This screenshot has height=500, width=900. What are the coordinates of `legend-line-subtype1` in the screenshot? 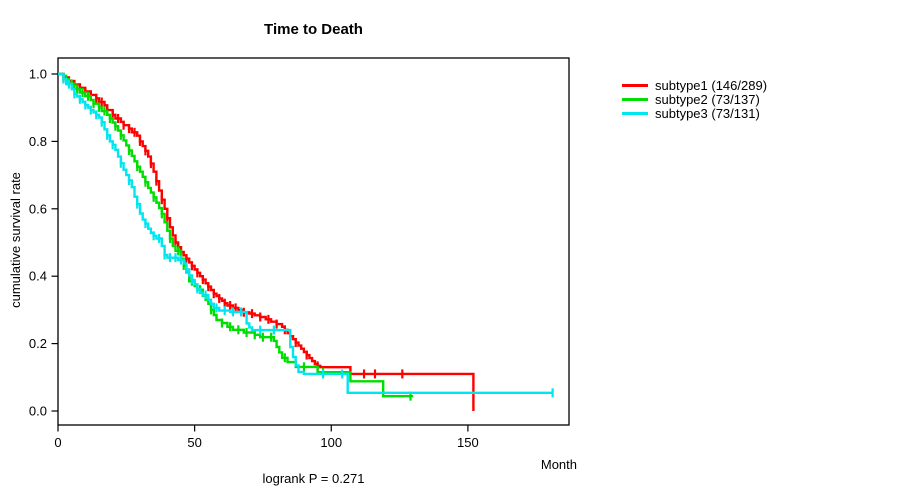 It's located at (635, 85).